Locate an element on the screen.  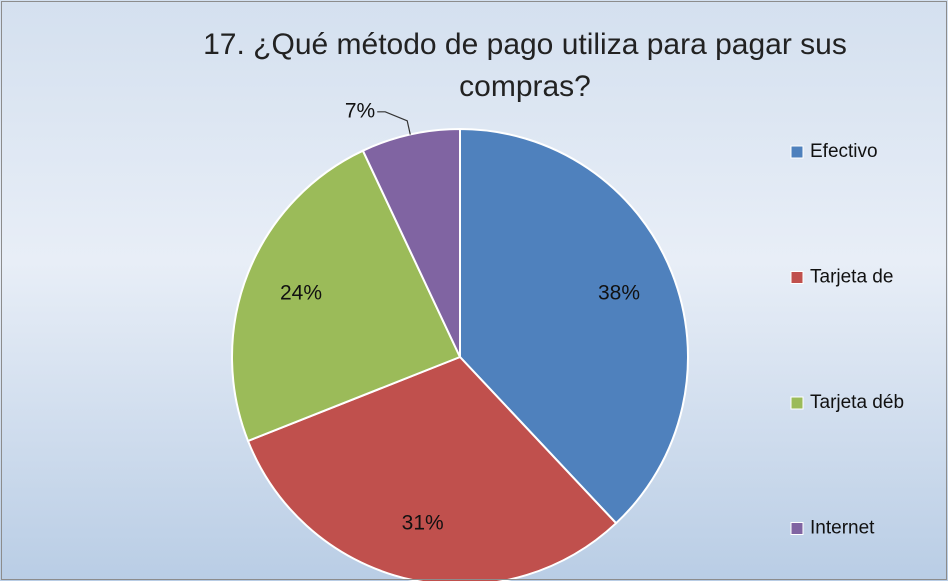
pie-slice is located at coordinates (346, 296).